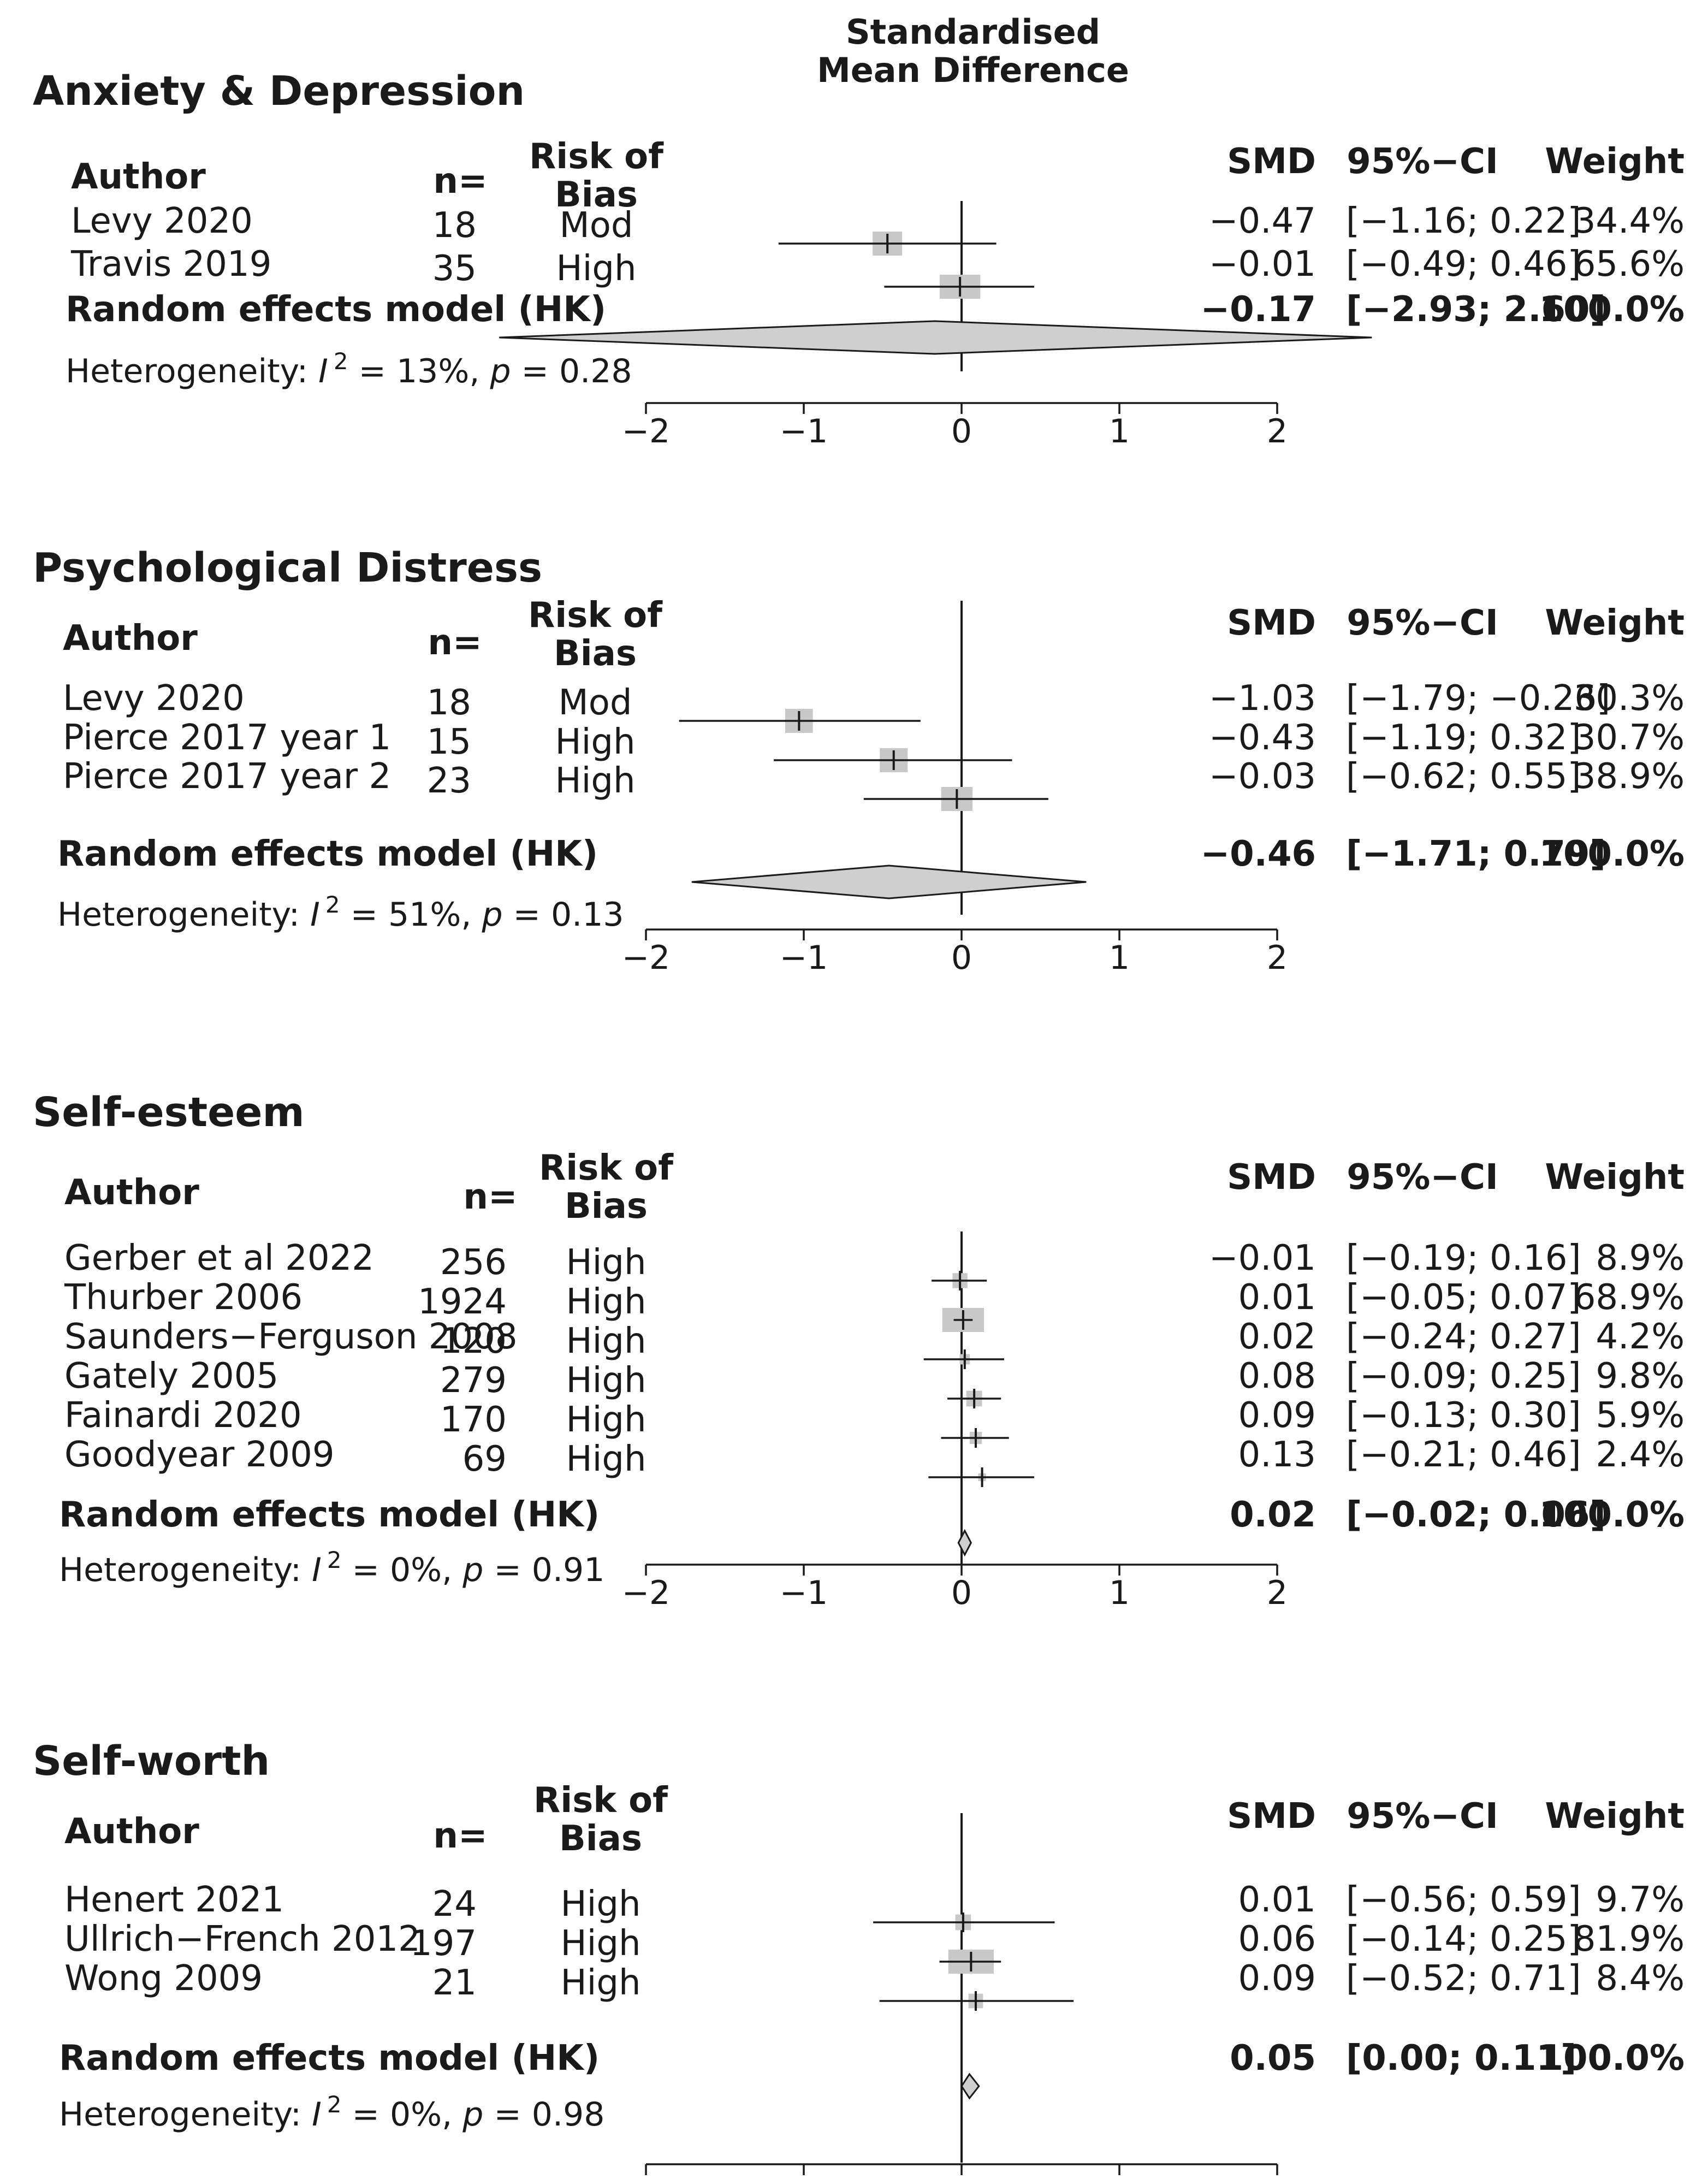 The height and width of the screenshot is (2179, 1708). Describe the element at coordinates (411, 915) in the screenshot. I see `heterogeneity-part: = 51%,` at that location.